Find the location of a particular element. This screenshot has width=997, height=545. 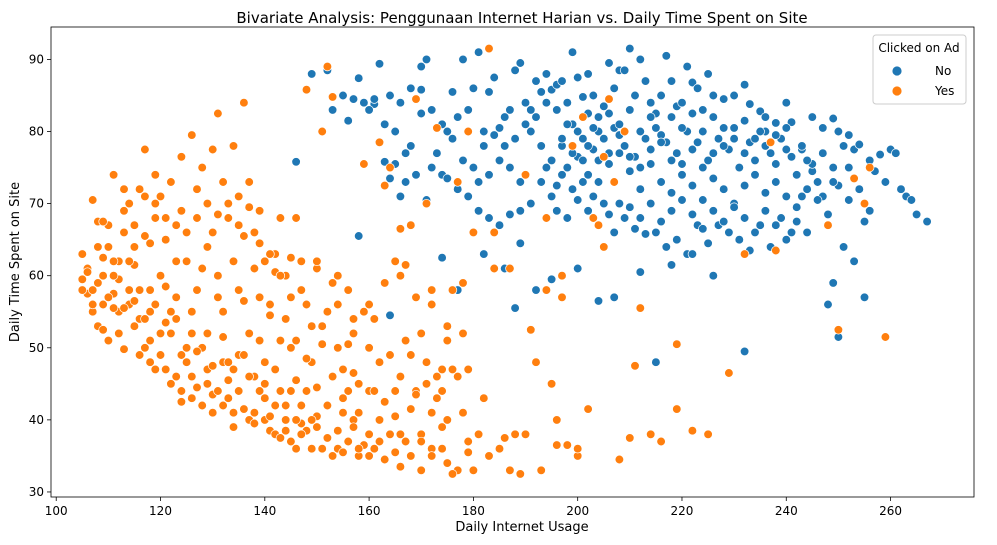

x-tick-label: 200 is located at coordinates (577, 511).